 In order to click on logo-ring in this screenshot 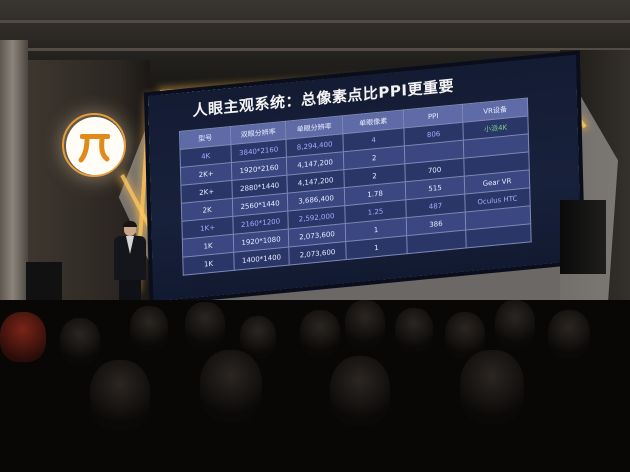, I will do `click(94, 145)`.